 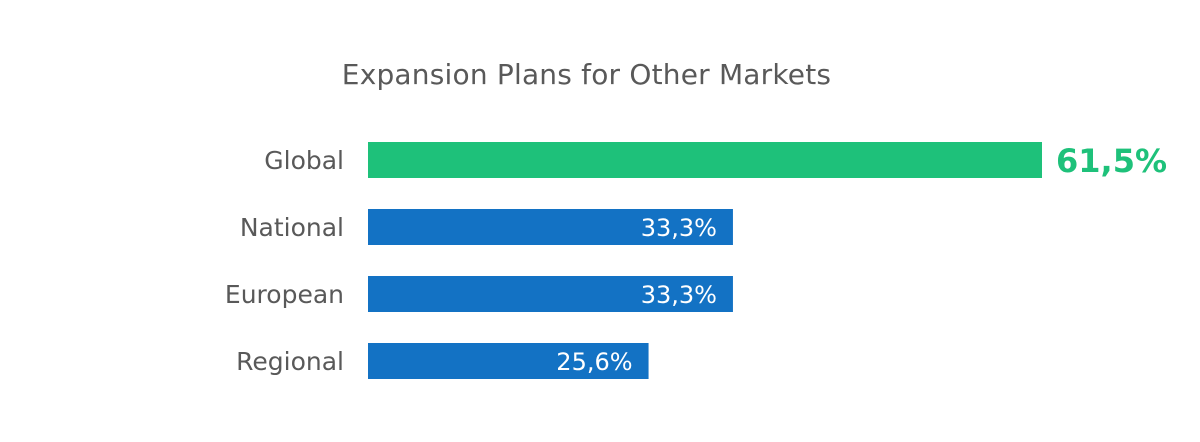 What do you see at coordinates (550, 294) in the screenshot?
I see `bar-european` at bounding box center [550, 294].